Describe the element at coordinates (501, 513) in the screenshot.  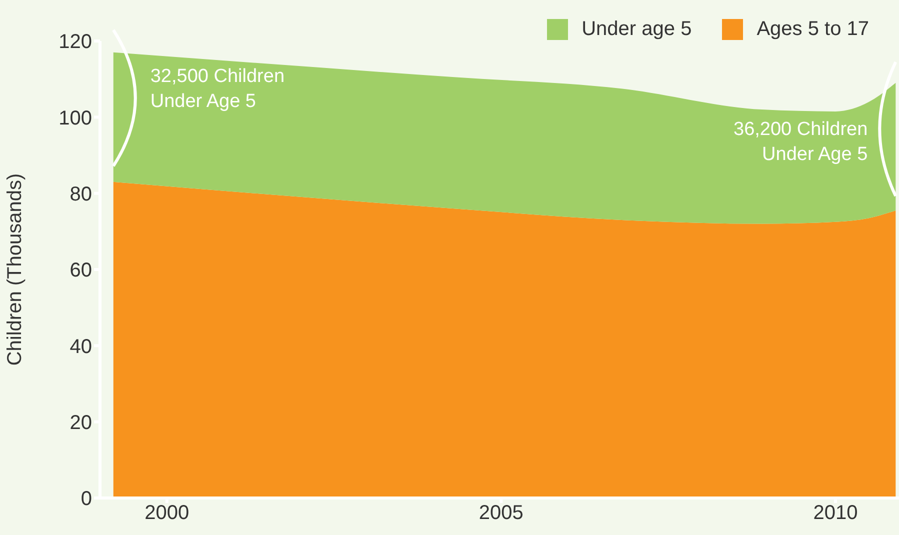
I see `x-tick-label: 2005` at that location.